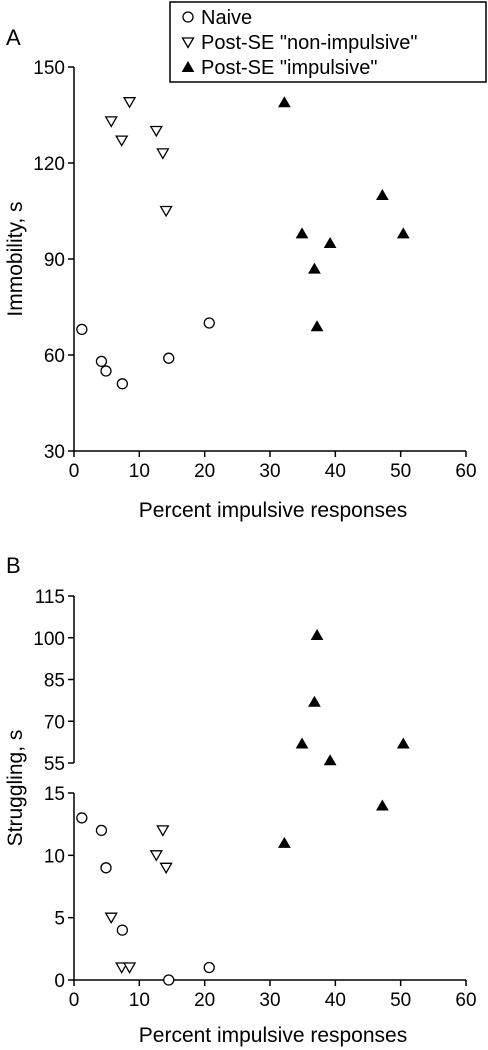 The width and height of the screenshot is (488, 1050). I want to click on y-tick-label: 15, so click(54, 794).